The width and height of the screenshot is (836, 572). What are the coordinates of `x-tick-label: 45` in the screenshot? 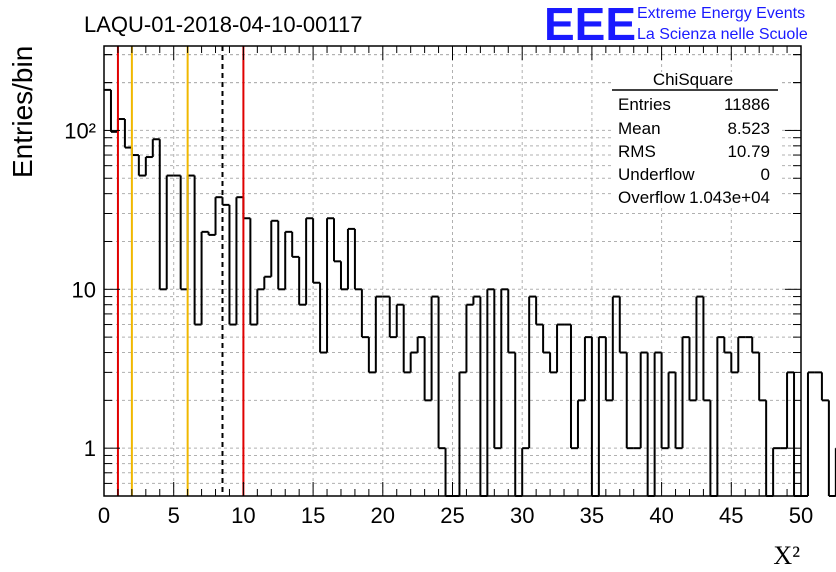 It's located at (731, 515).